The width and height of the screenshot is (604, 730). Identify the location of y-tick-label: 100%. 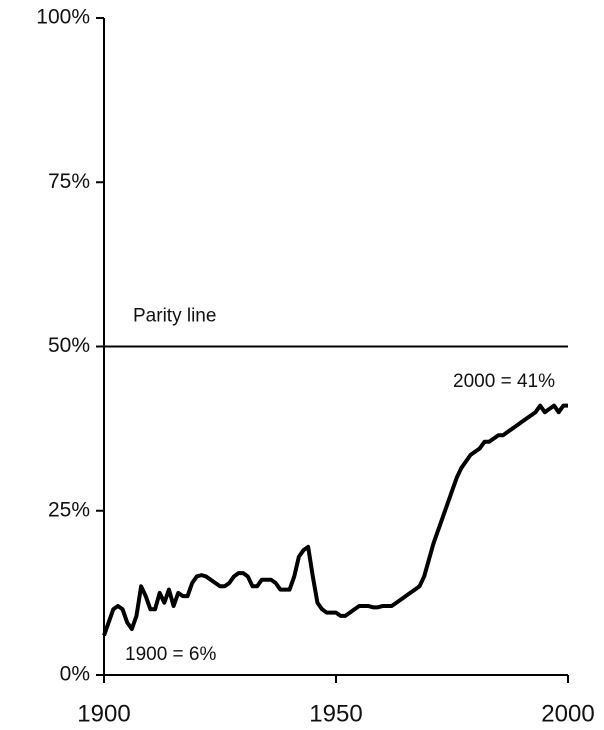
(63, 17).